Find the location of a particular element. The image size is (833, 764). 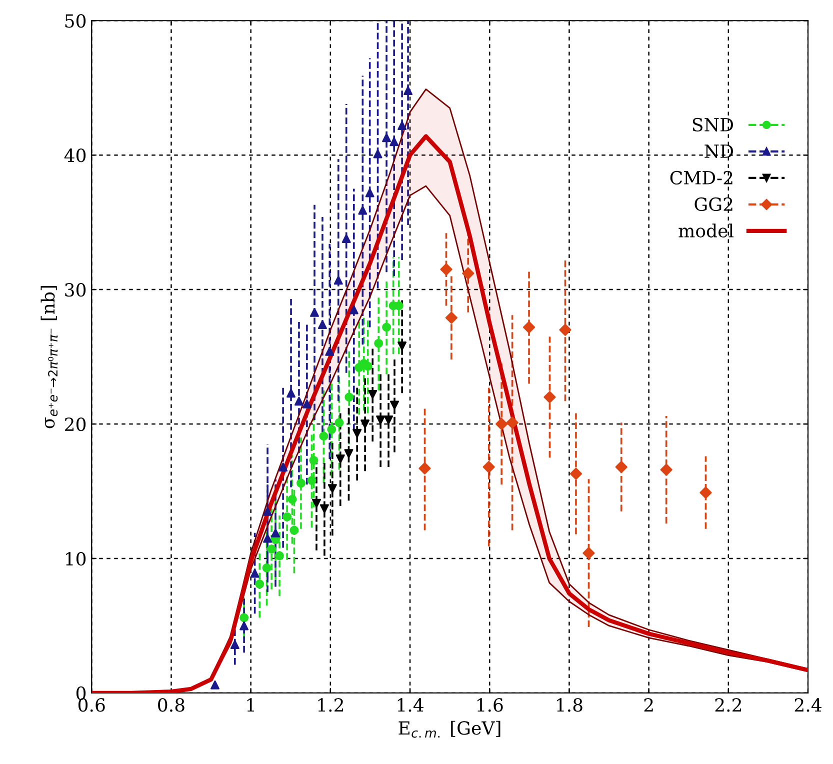

y-tick-label: 30 is located at coordinates (75, 290).